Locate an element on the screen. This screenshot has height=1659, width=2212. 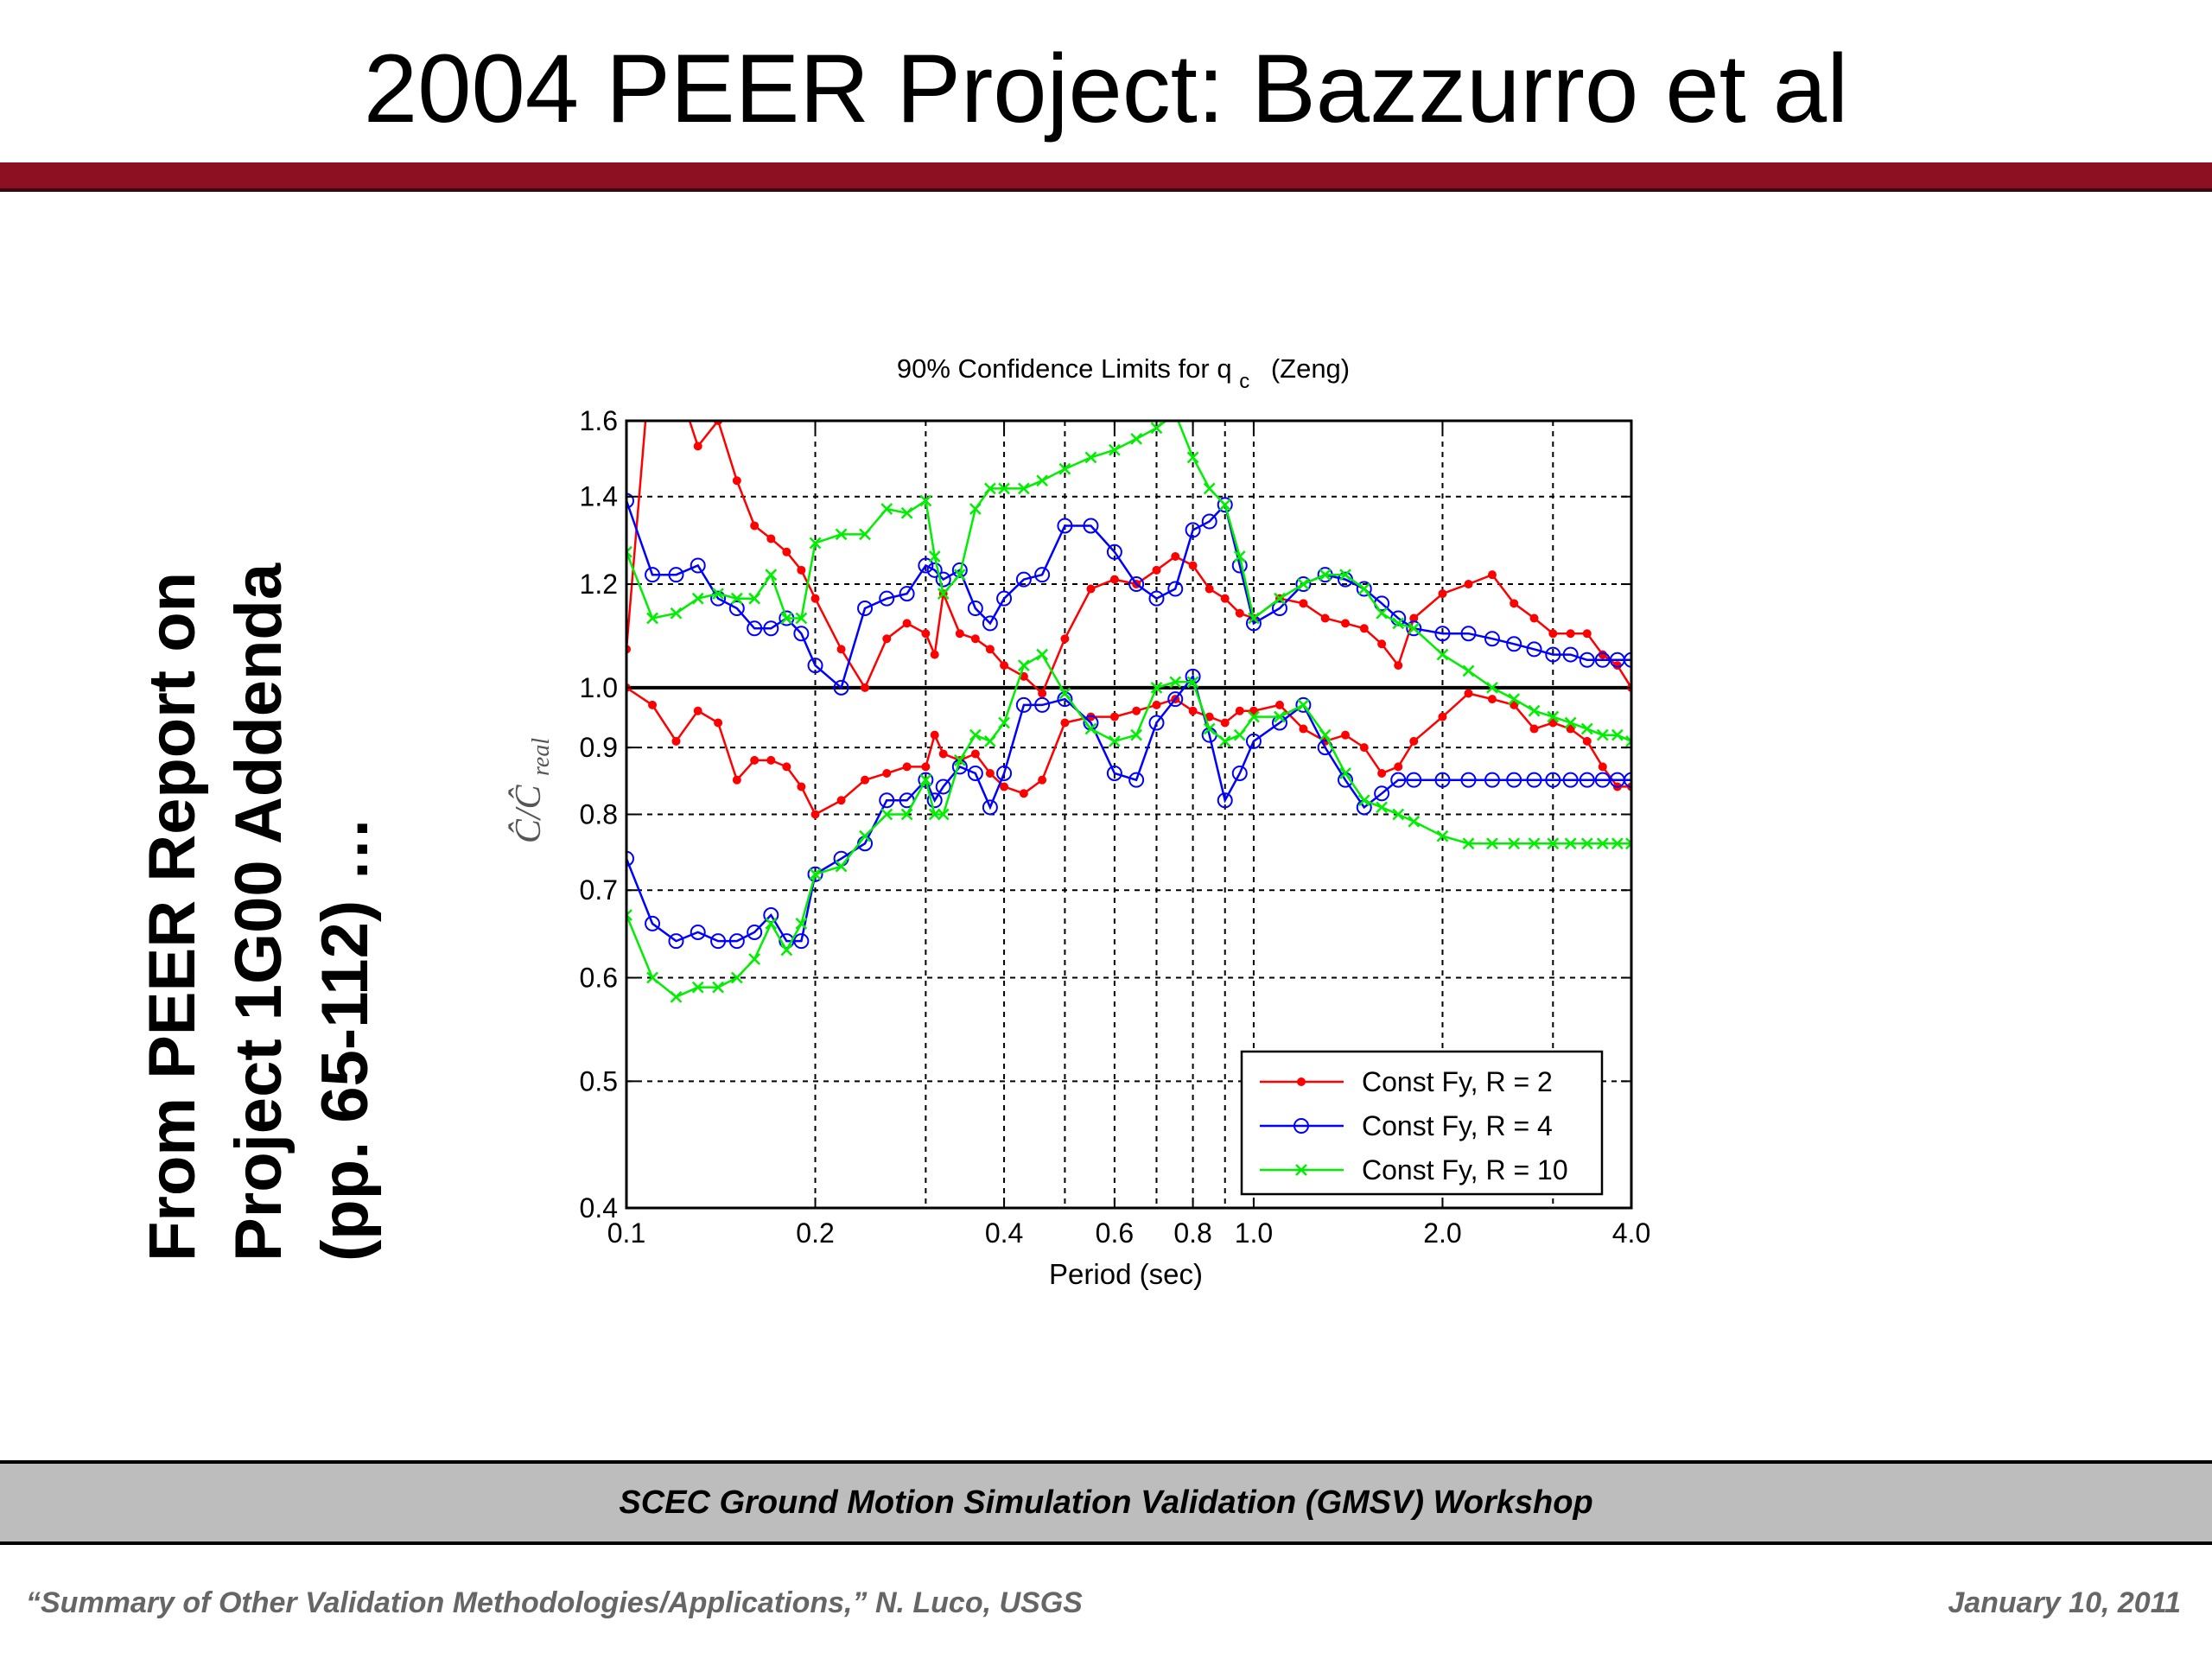
y-axis-label: Ĉ/Ĉ real is located at coordinates (531, 790).